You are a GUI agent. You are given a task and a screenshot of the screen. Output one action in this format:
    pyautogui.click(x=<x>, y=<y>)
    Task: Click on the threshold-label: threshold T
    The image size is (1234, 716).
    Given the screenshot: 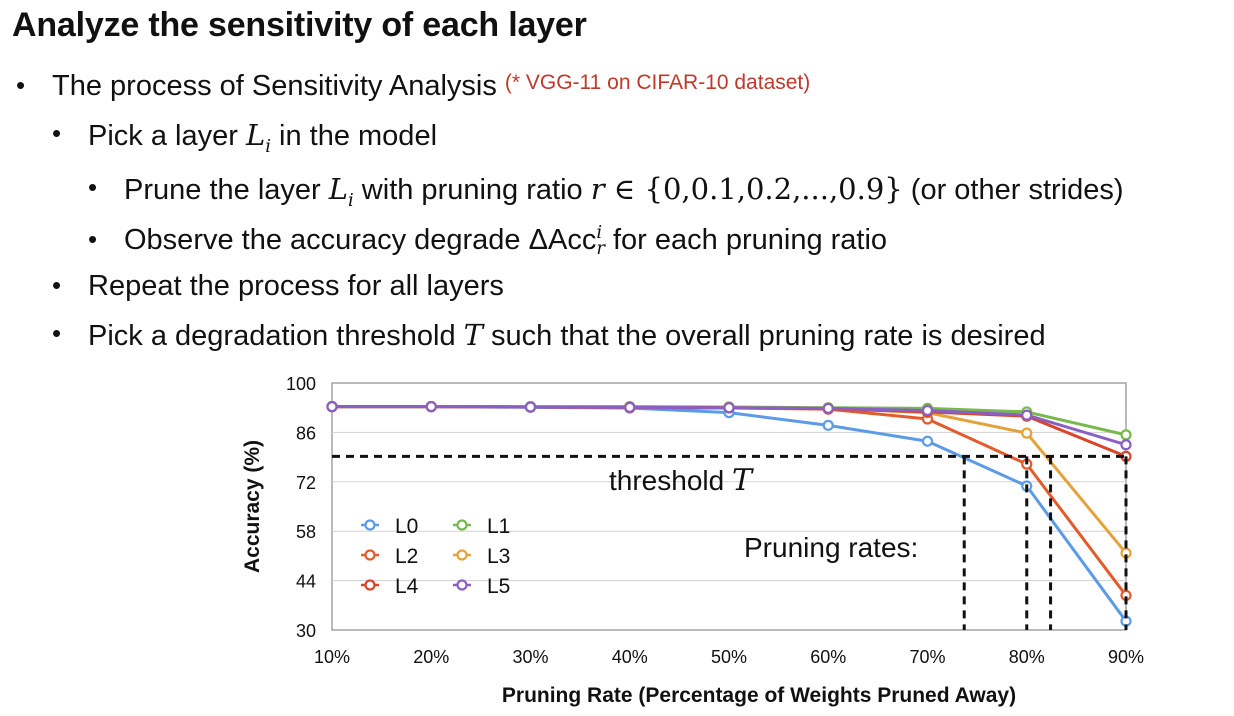 What is the action you would take?
    pyautogui.click(x=681, y=480)
    